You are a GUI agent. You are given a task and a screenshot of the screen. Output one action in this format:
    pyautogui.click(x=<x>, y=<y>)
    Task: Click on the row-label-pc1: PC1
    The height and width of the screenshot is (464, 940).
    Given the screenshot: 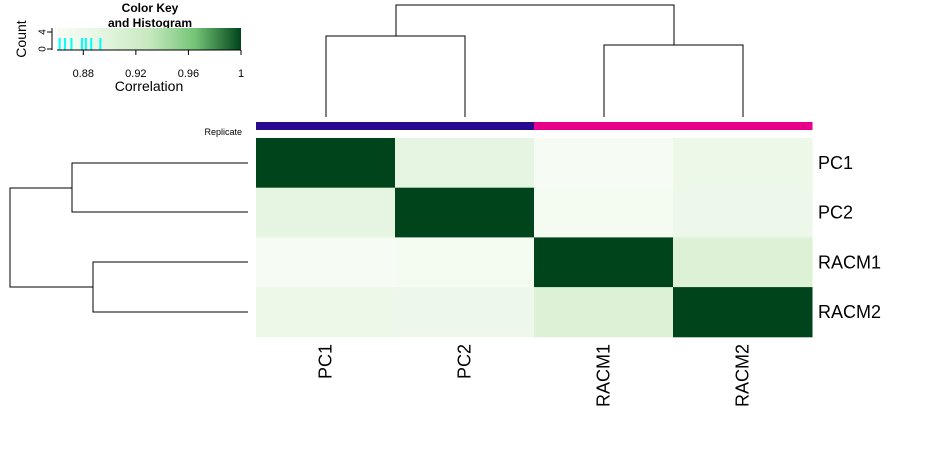 What is the action you would take?
    pyautogui.click(x=835, y=163)
    